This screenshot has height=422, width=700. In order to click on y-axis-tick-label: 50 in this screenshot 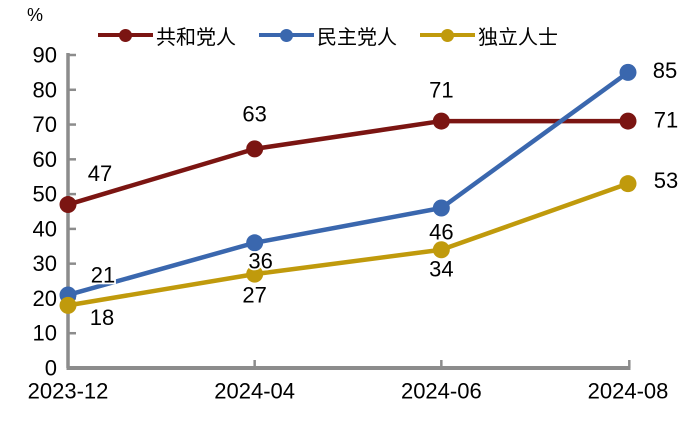, I will do `click(45, 194)`.